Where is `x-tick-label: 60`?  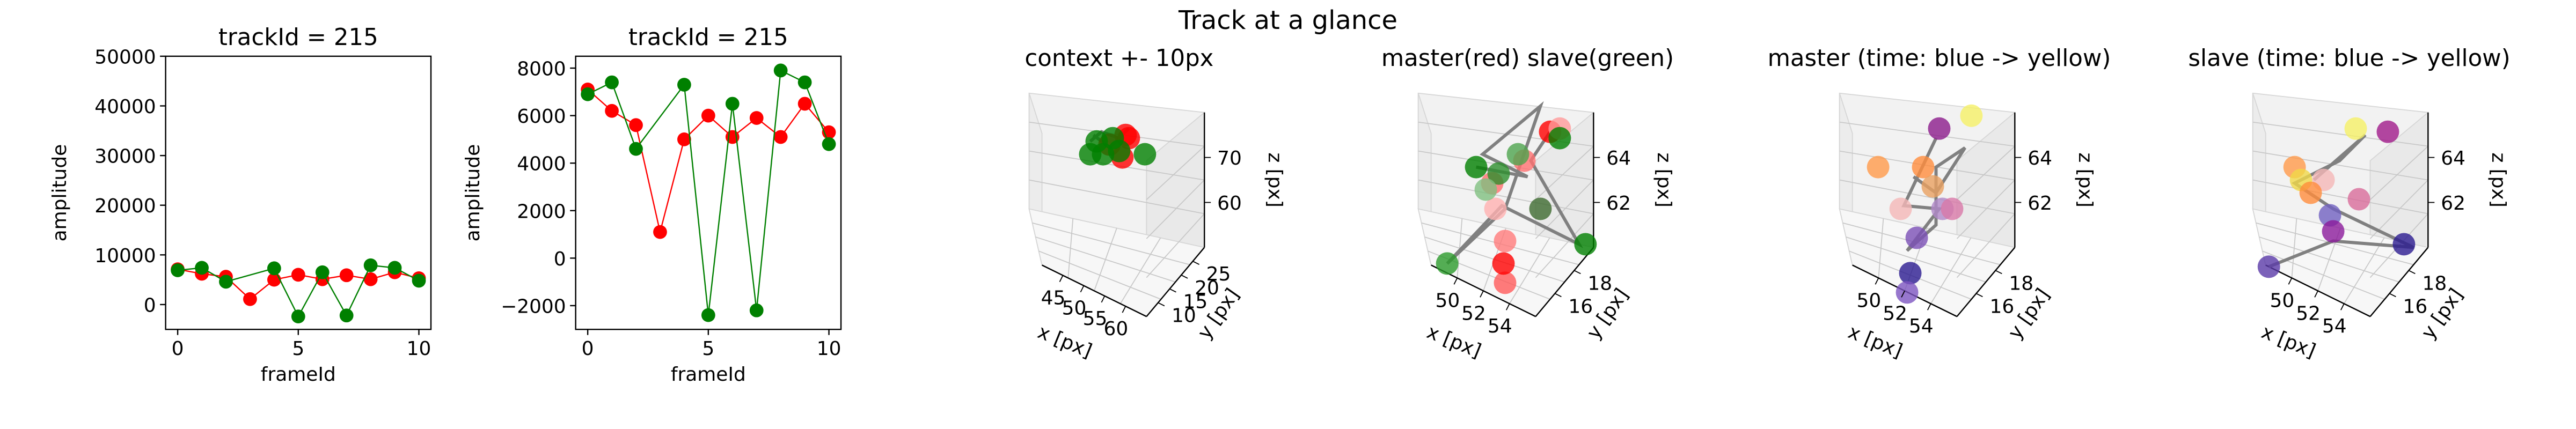
x-tick-label: 60 is located at coordinates (1116, 329).